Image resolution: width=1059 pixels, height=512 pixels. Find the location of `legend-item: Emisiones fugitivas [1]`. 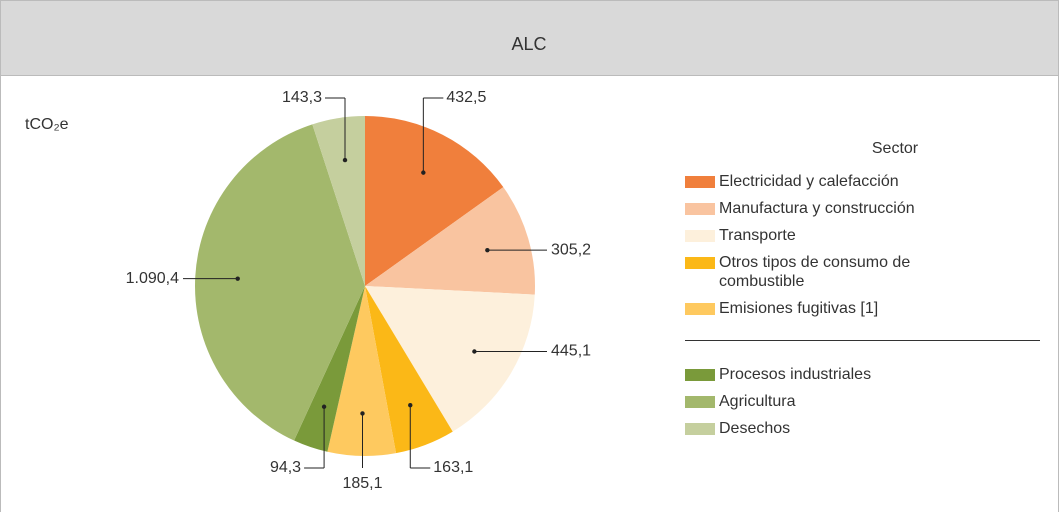

legend-item: Emisiones fugitivas [1] is located at coordinates (865, 308).